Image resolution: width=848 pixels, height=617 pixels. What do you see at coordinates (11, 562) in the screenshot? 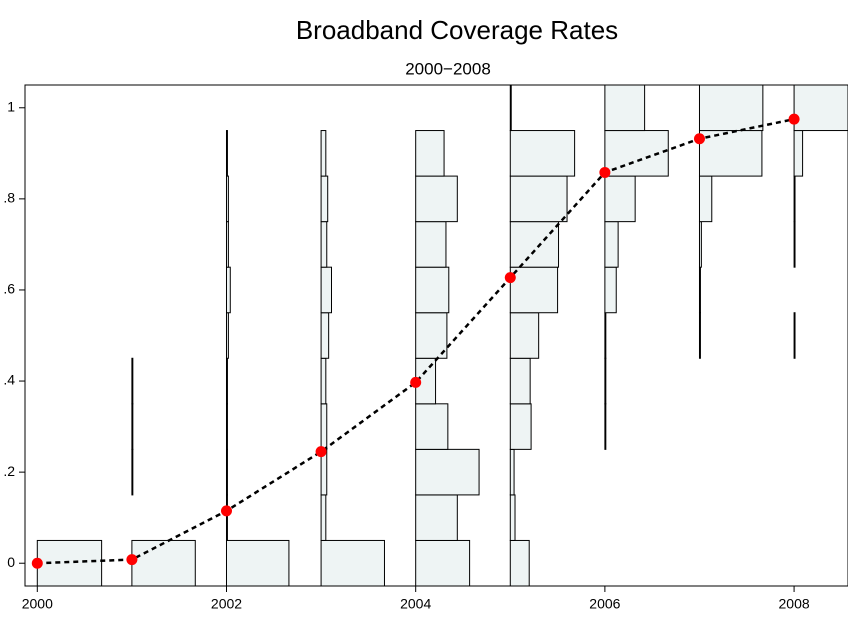
I see `y-tick-label: 0` at bounding box center [11, 562].